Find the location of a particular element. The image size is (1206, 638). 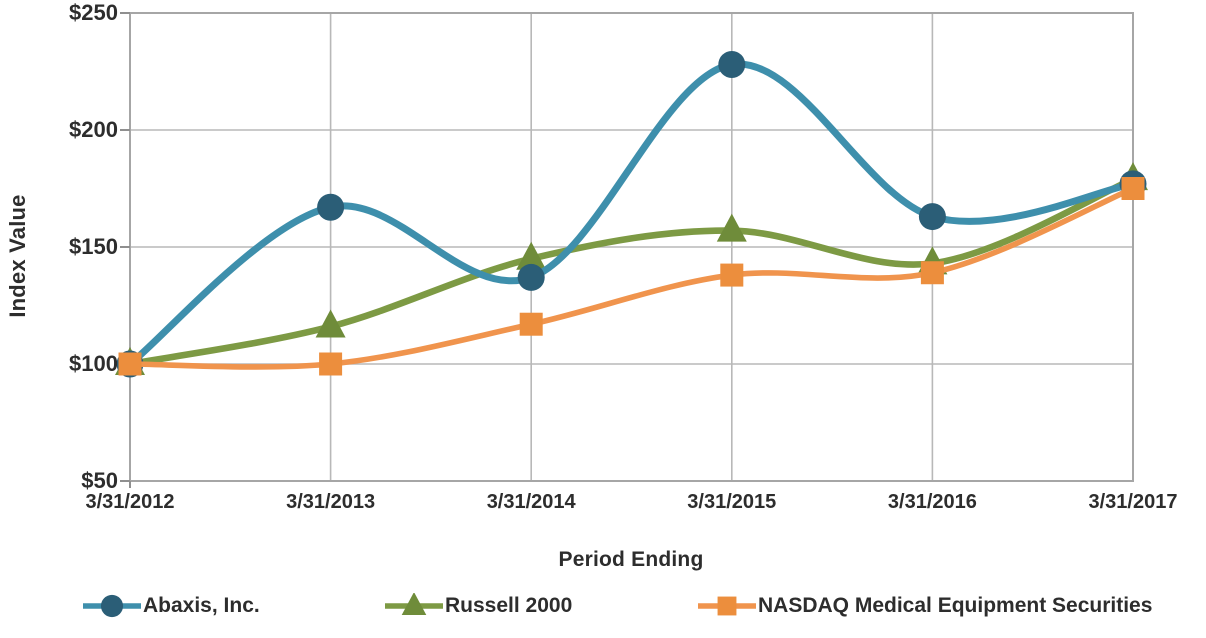

legend-item-abaxis: Abaxis, Inc. is located at coordinates (171, 606).